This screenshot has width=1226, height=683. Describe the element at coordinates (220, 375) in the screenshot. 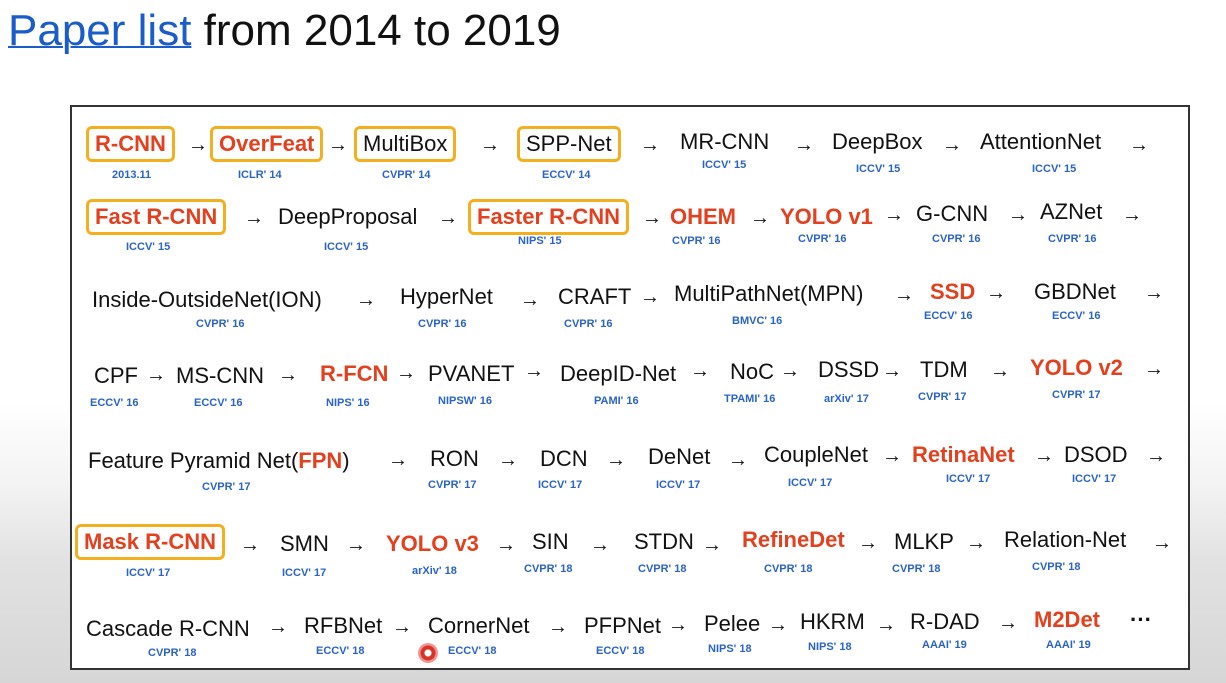

I see `paper-mscnn: MS-CNN` at that location.